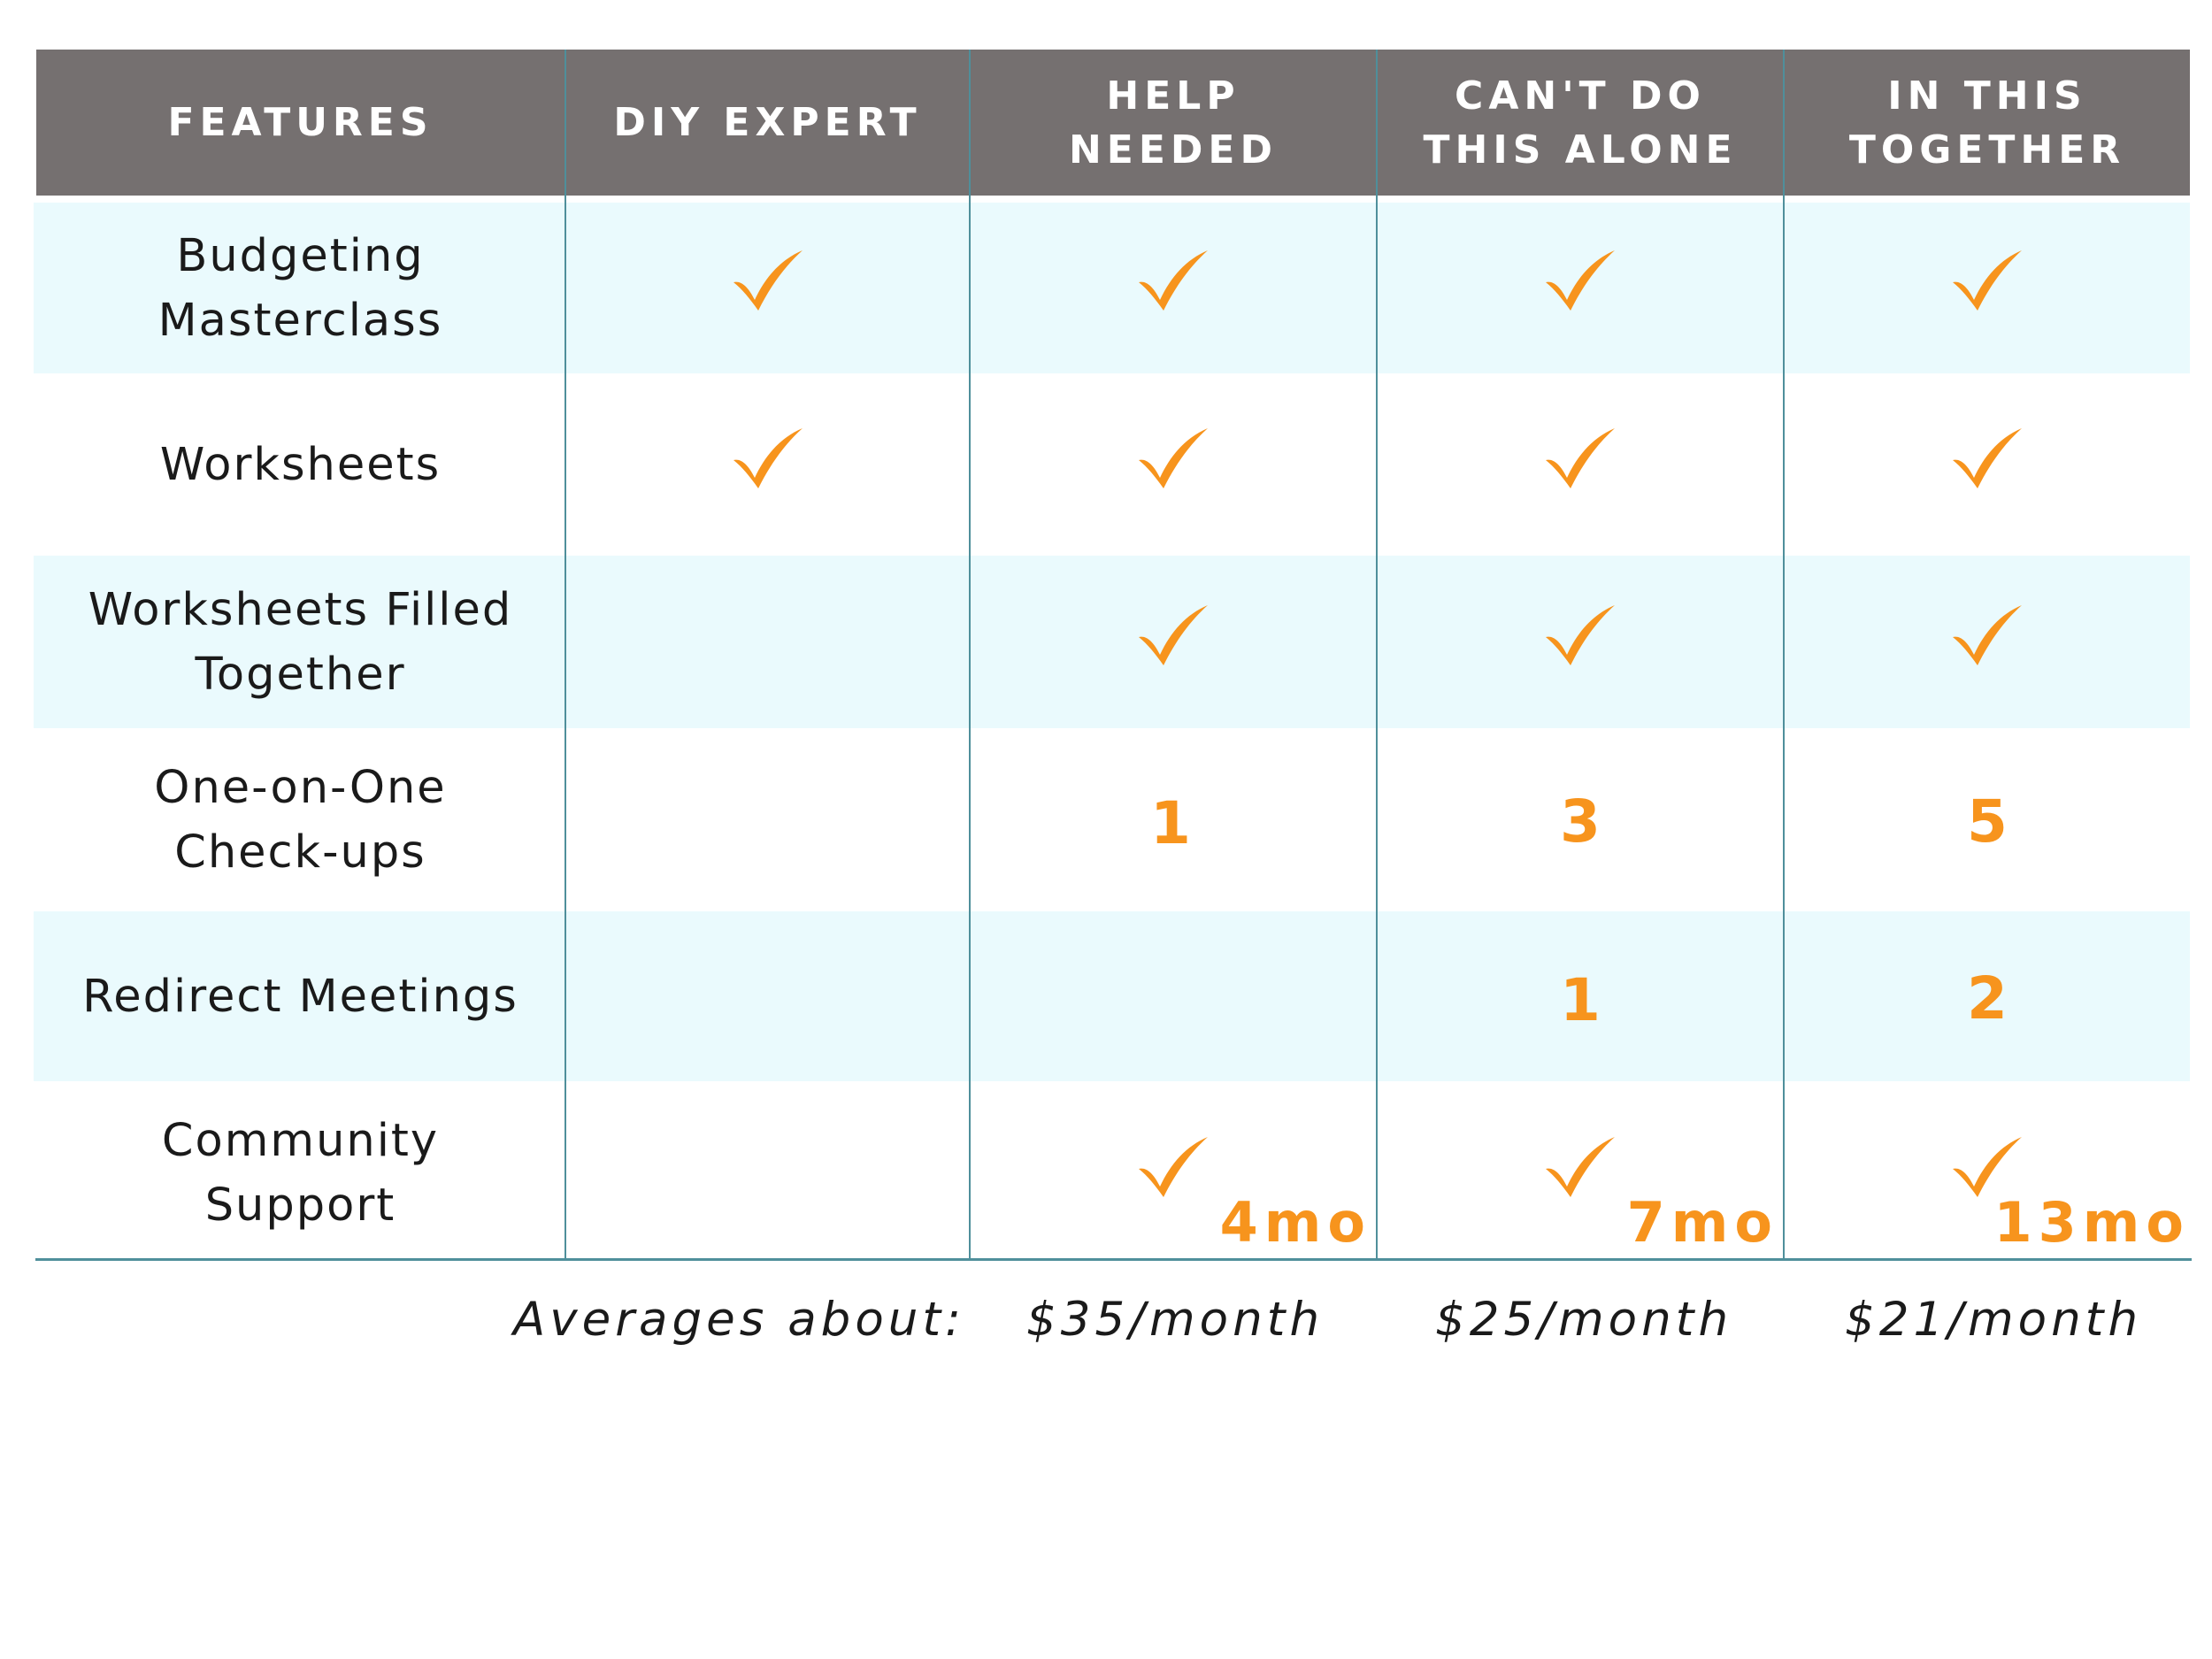  I want to click on community-duration-together: 13mo, so click(2092, 1223).